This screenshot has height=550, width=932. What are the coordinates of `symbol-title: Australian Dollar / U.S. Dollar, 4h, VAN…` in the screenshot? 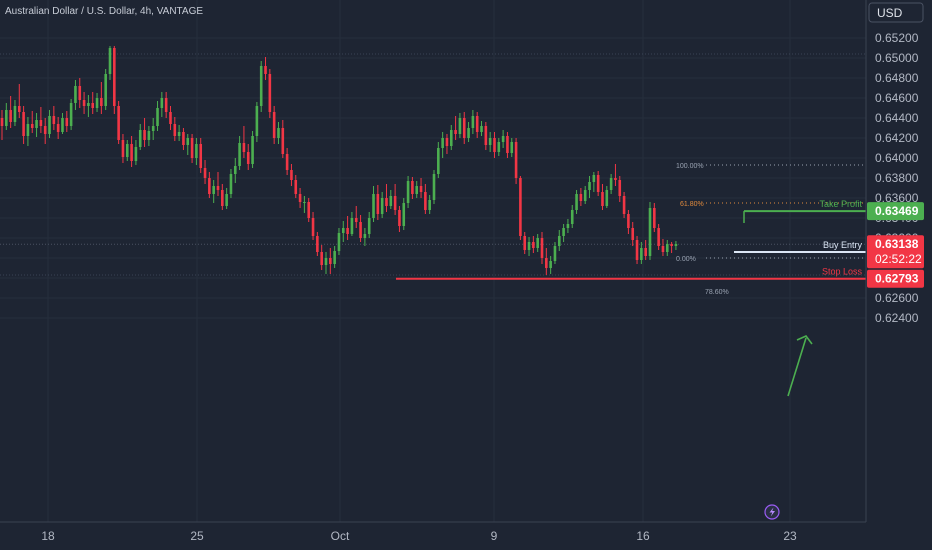 It's located at (104, 11).